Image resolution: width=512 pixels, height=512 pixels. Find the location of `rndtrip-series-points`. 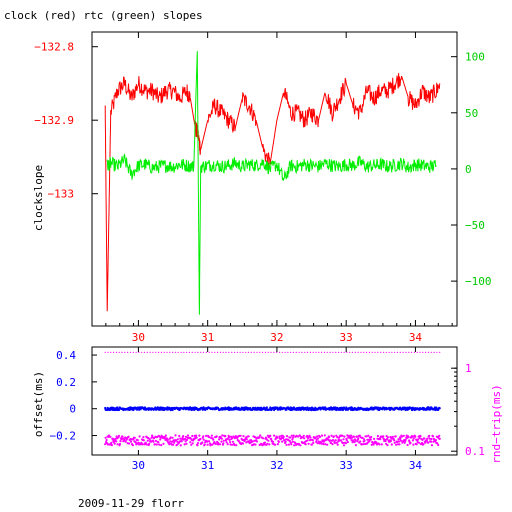

rndtrip-series-points is located at coordinates (272, 440).